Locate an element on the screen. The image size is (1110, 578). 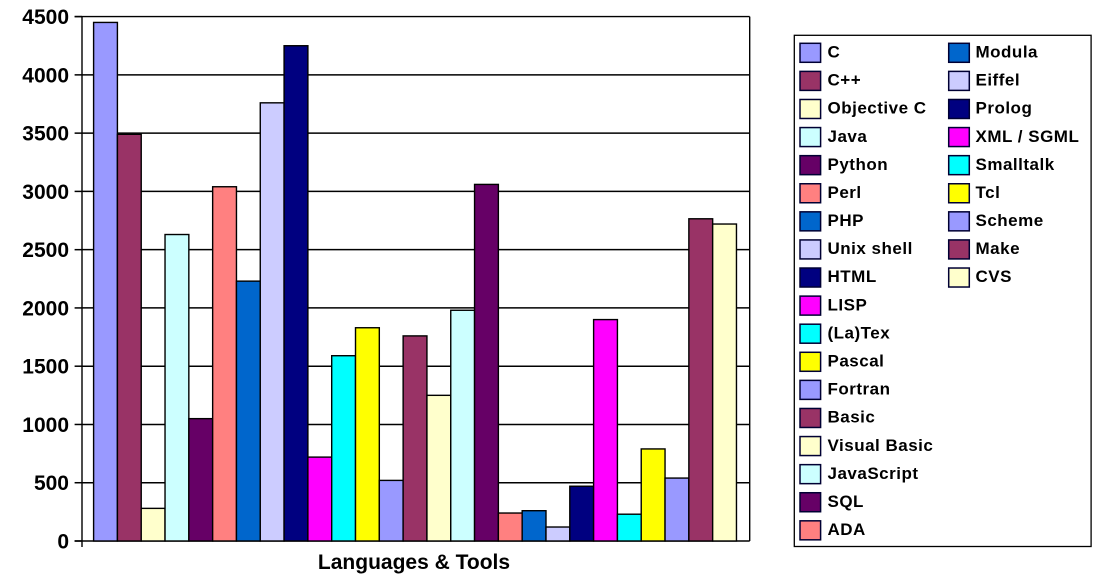
svg-text: C++ is located at coordinates (845, 80).